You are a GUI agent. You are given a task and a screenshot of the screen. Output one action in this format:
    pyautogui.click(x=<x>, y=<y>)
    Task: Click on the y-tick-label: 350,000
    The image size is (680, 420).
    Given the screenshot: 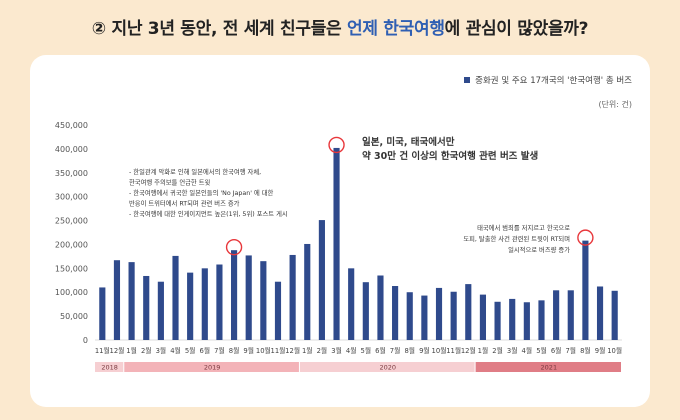 What is the action you would take?
    pyautogui.click(x=71, y=173)
    